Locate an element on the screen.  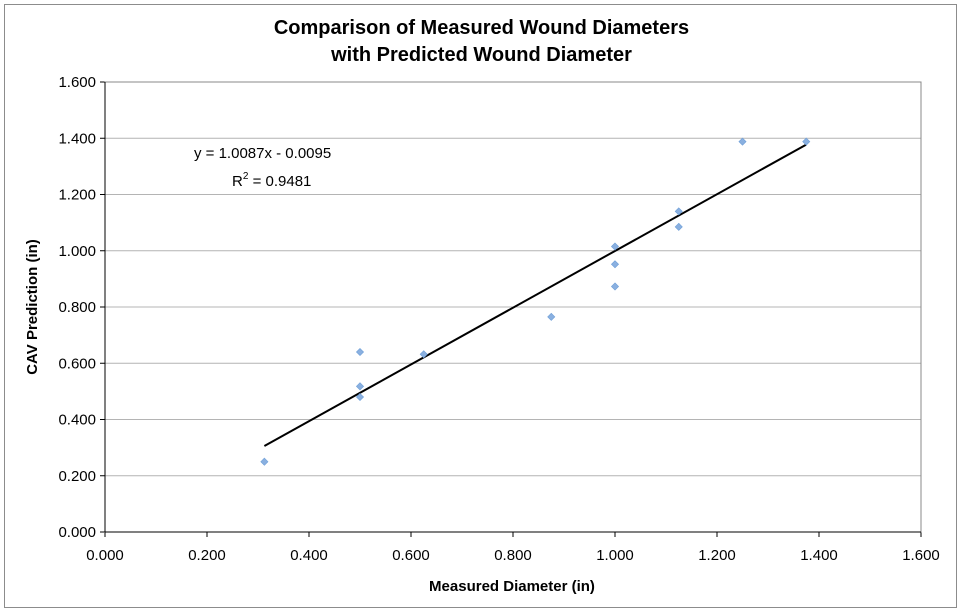
x-tick-label: 0.600 is located at coordinates (411, 555).